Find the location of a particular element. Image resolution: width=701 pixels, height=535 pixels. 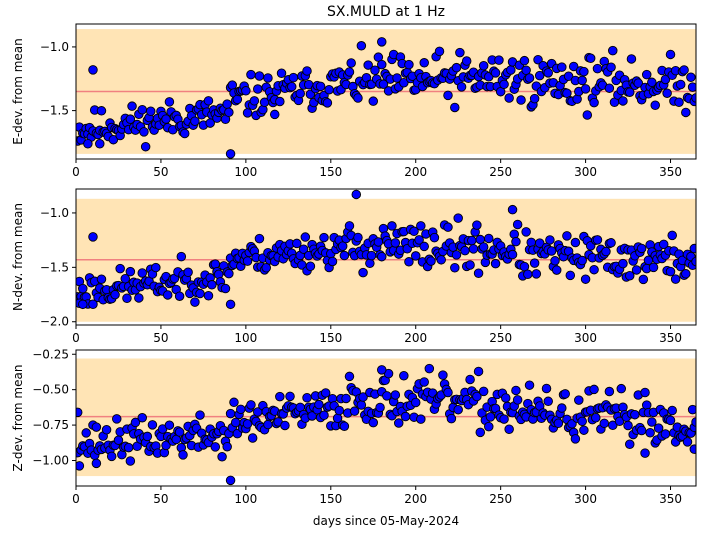

x-tick-label: 250 is located at coordinates (500, 172).